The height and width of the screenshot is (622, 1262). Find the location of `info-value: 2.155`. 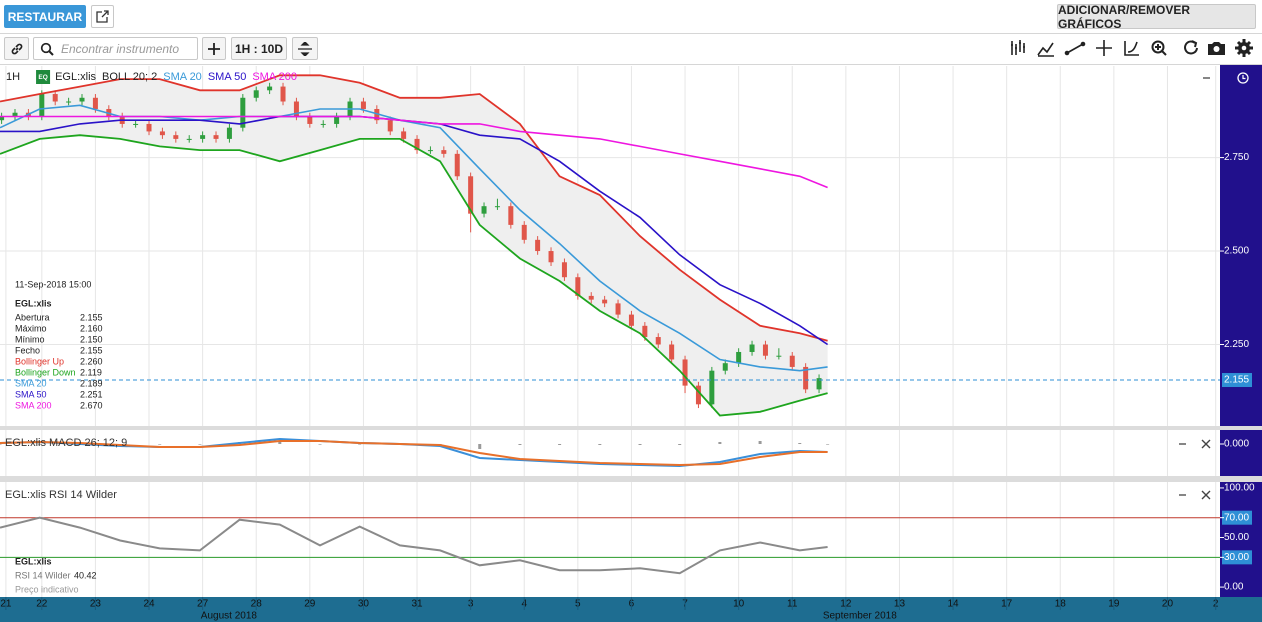

info-value: 2.155 is located at coordinates (91, 350).